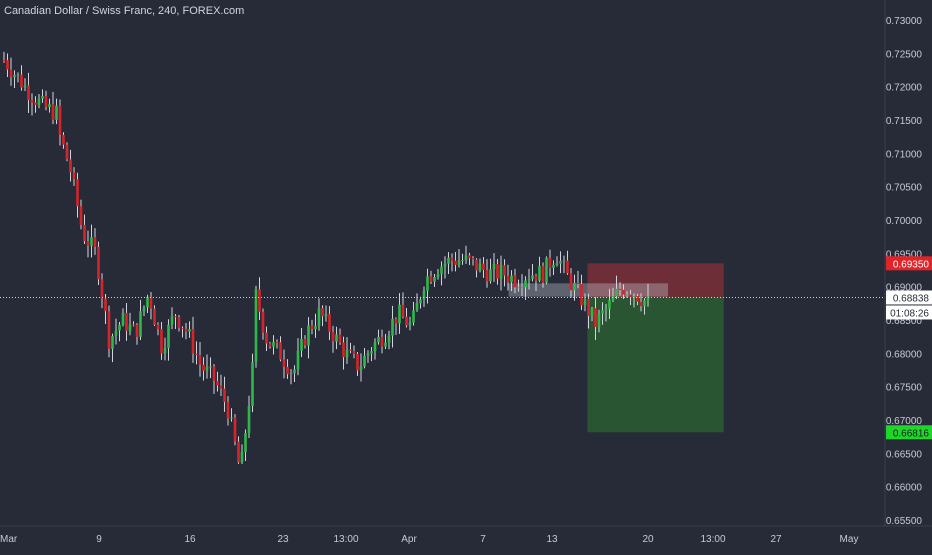  What do you see at coordinates (909, 312) in the screenshot?
I see `countdown-label: 01:08:26` at bounding box center [909, 312].